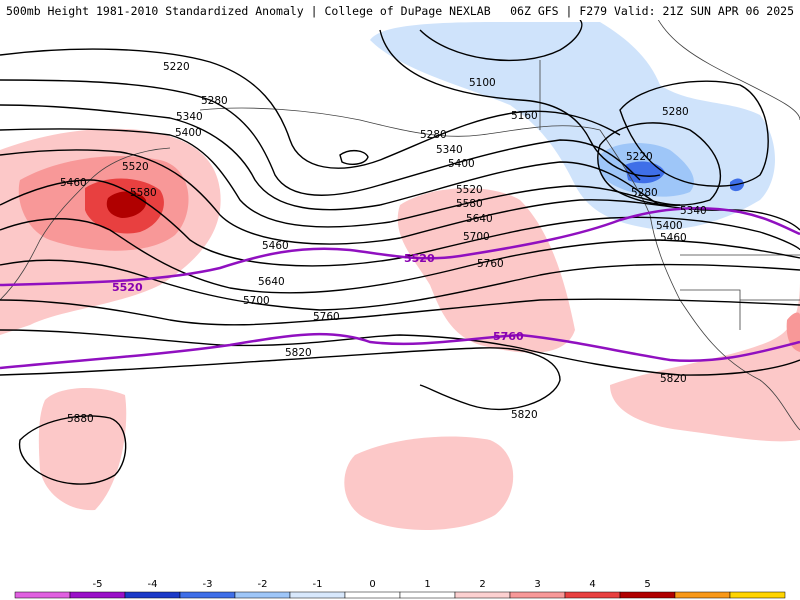 The width and height of the screenshot is (800, 600). What do you see at coordinates (508, 336) in the screenshot?
I see `climo-label: 5760` at bounding box center [508, 336].